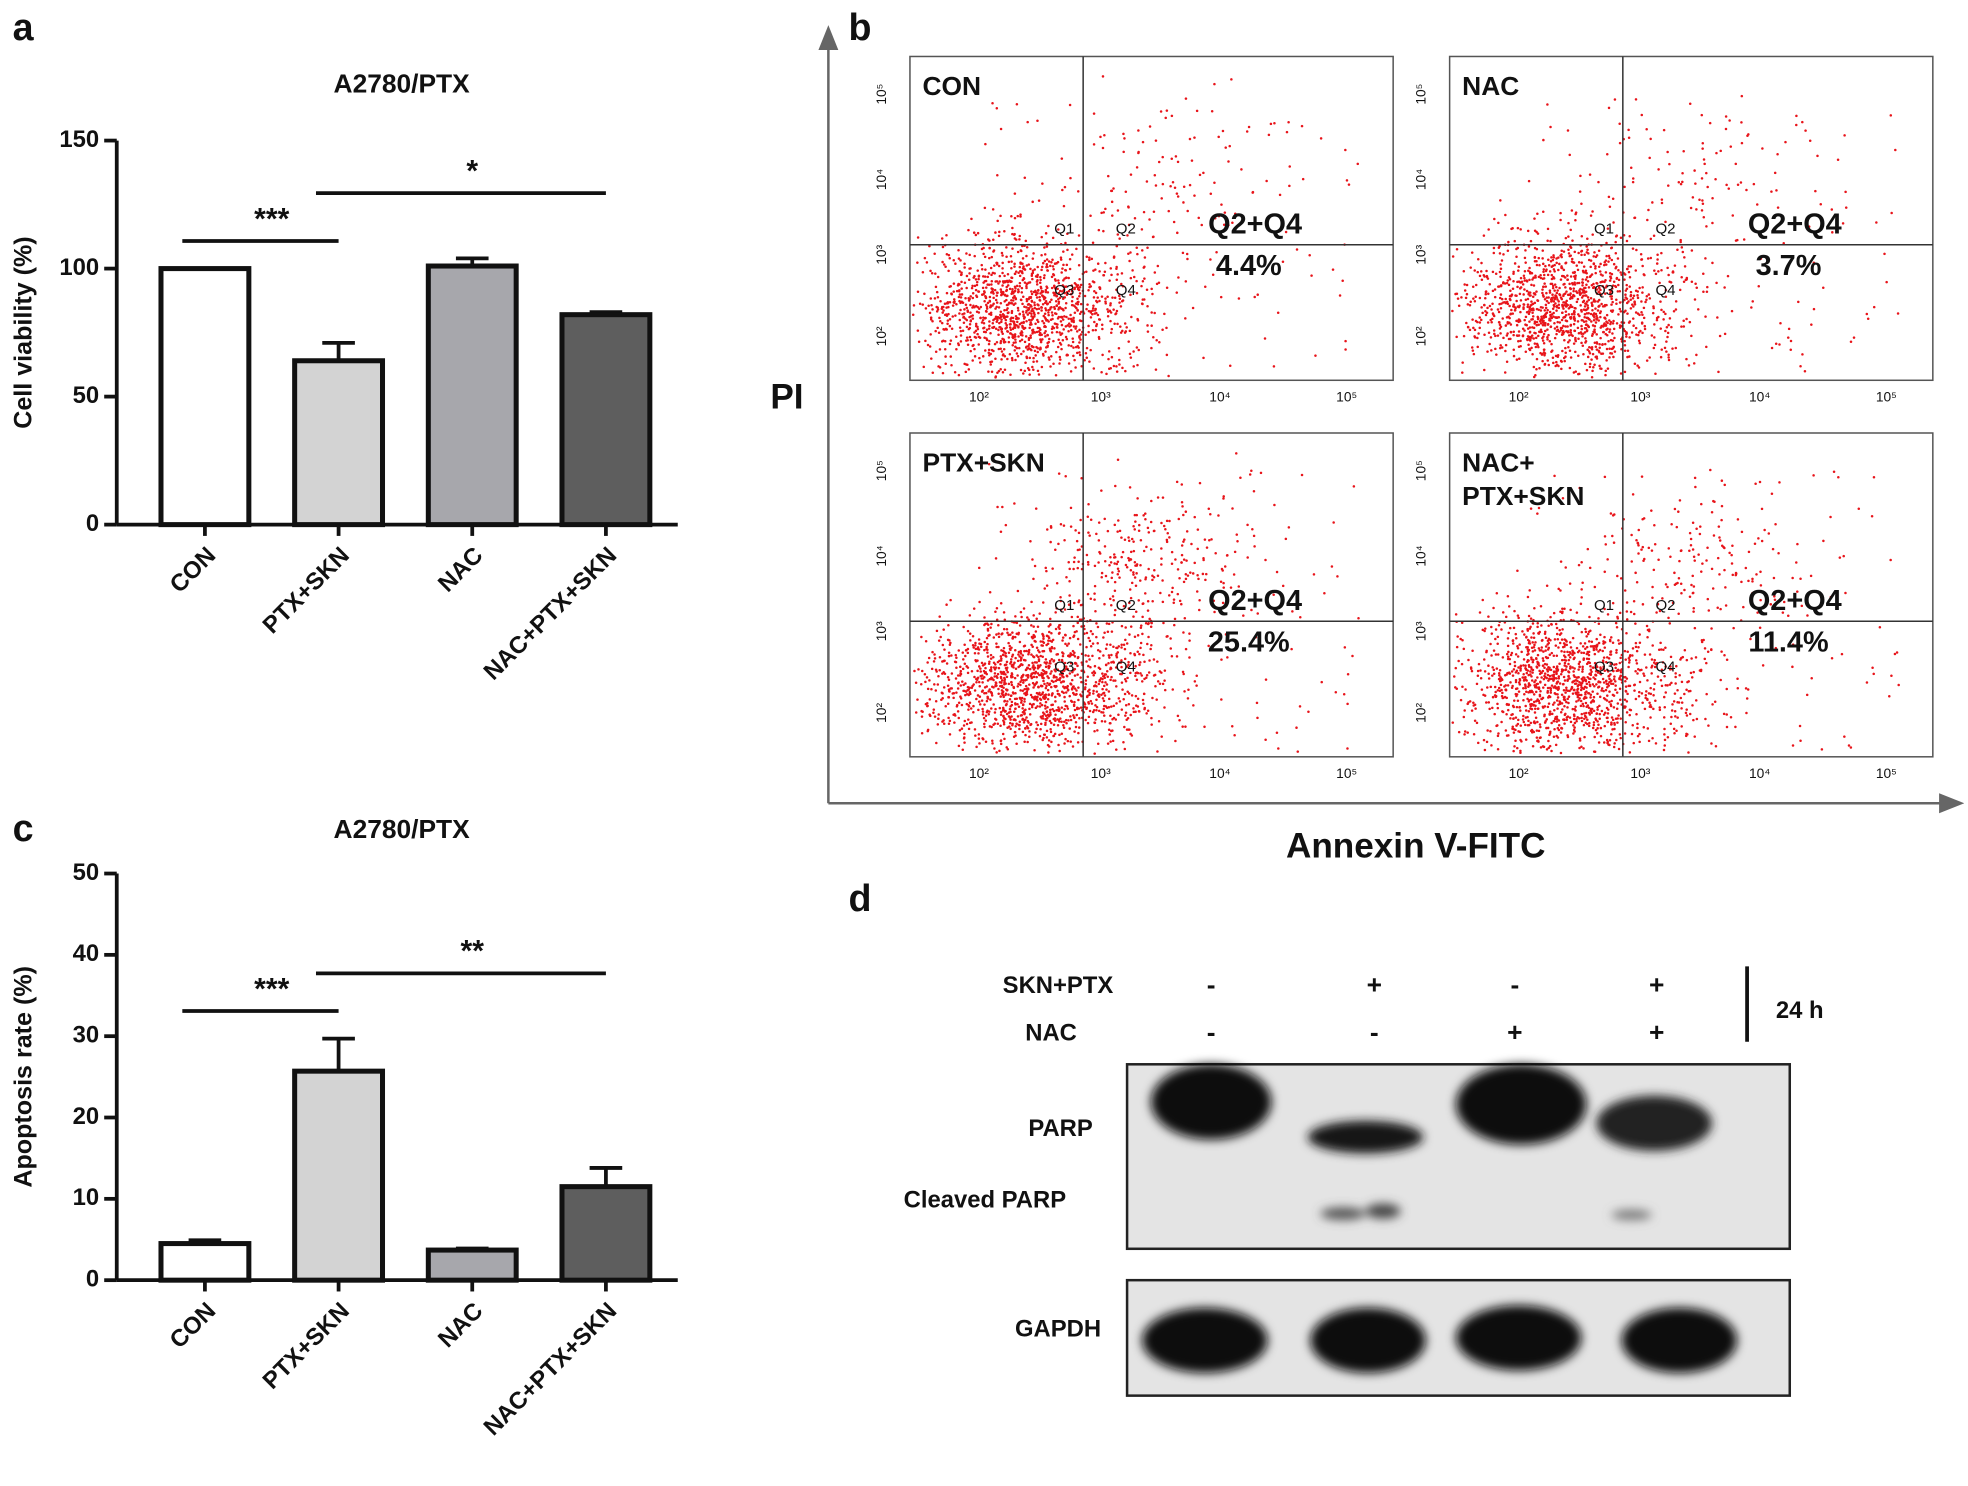 The width and height of the screenshot is (1968, 1486). Describe the element at coordinates (881, 336) in the screenshot. I see `y-tick-label: 10²` at that location.